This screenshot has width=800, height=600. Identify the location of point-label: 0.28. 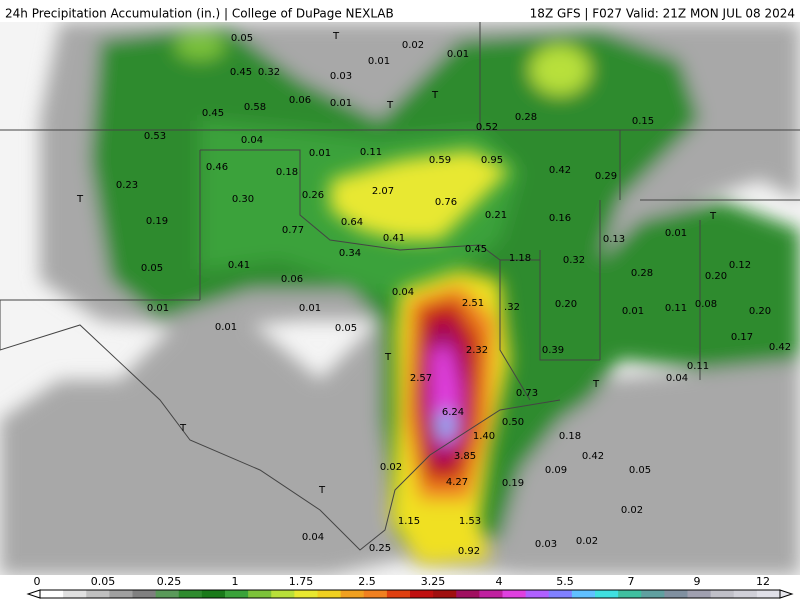
(526, 117).